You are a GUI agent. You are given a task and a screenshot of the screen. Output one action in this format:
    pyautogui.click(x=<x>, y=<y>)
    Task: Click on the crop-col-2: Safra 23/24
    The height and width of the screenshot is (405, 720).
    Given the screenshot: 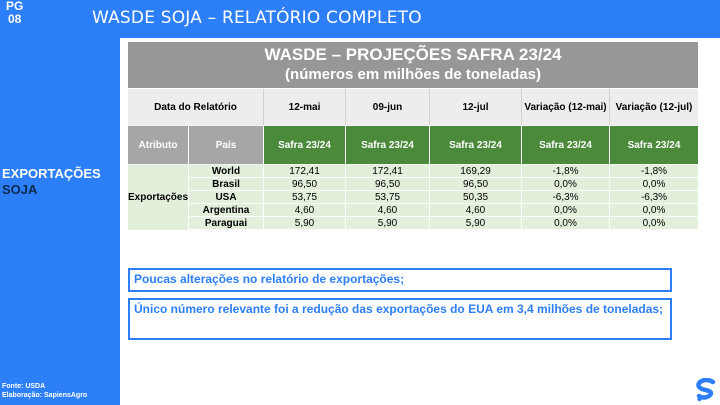 What is the action you would take?
    pyautogui.click(x=388, y=145)
    